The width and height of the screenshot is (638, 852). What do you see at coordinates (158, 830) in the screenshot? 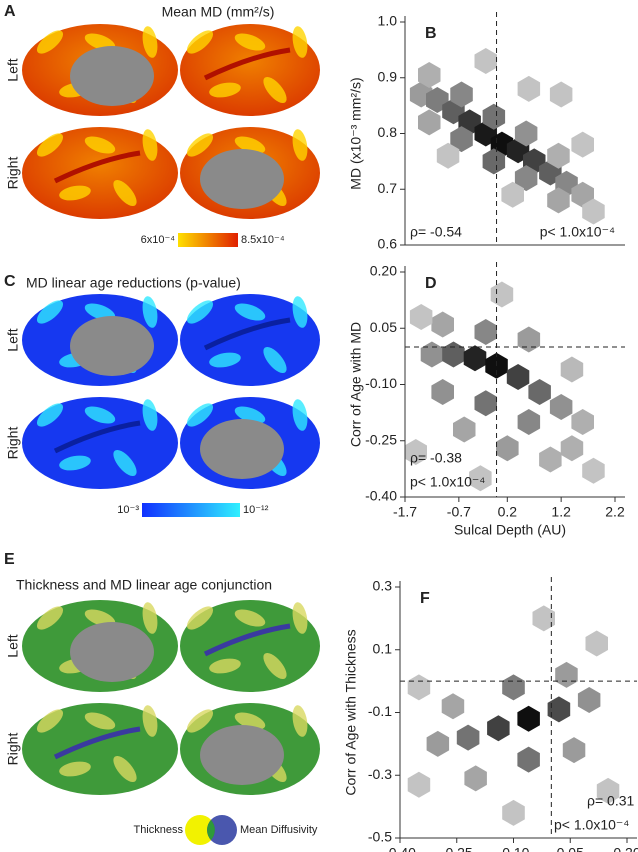
I see `legend-label: Thickness` at bounding box center [158, 830].